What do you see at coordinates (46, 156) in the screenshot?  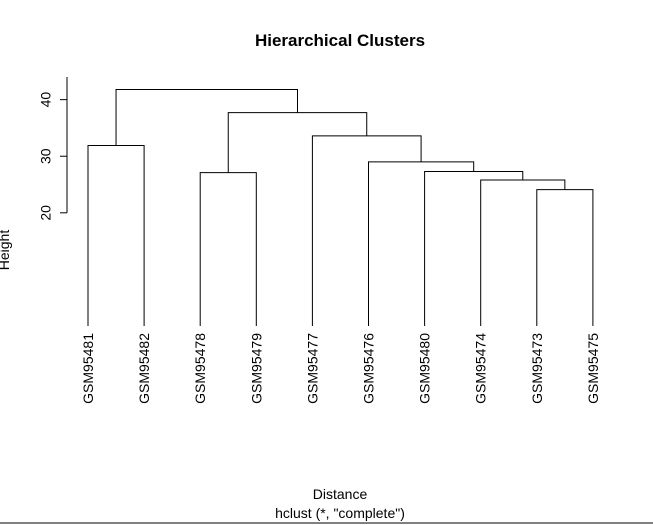 I see `y-tick-label: 30` at bounding box center [46, 156].